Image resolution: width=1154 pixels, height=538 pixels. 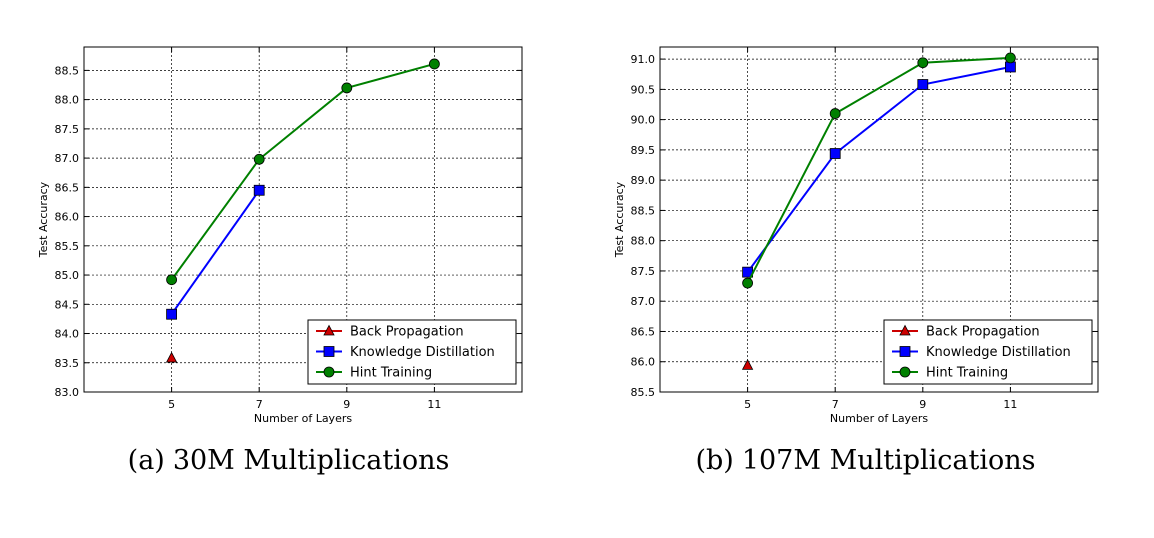 I want to click on series-knowledge-distillation-a, so click(x=215, y=252).